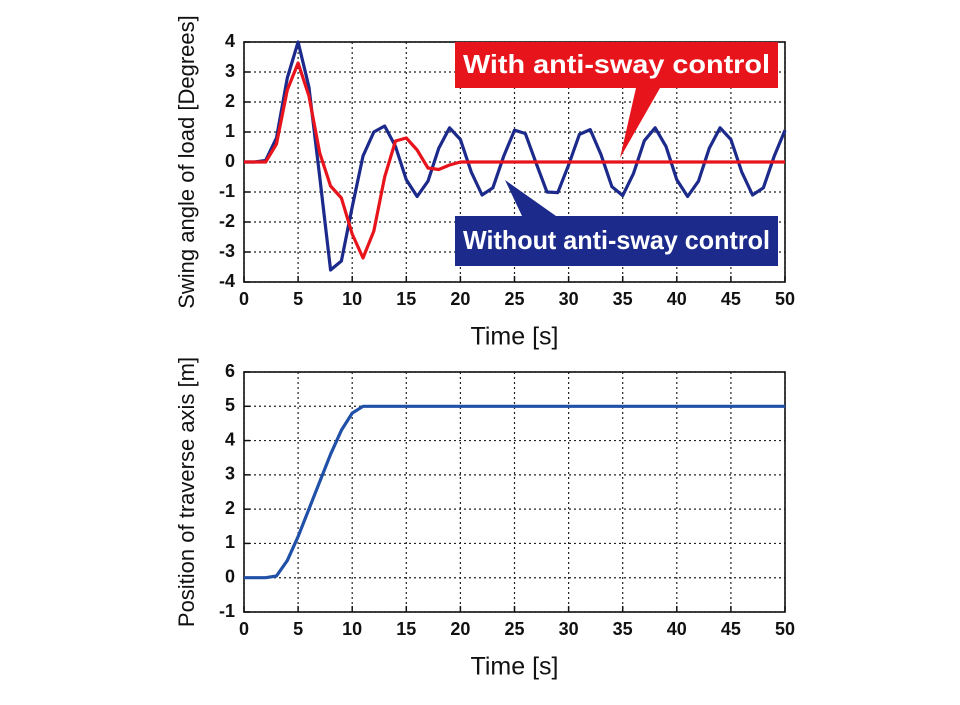 Image resolution: width=960 pixels, height=705 pixels. Describe the element at coordinates (186, 492) in the screenshot. I see `y-axis-title: Position of traverse axis [m]` at that location.